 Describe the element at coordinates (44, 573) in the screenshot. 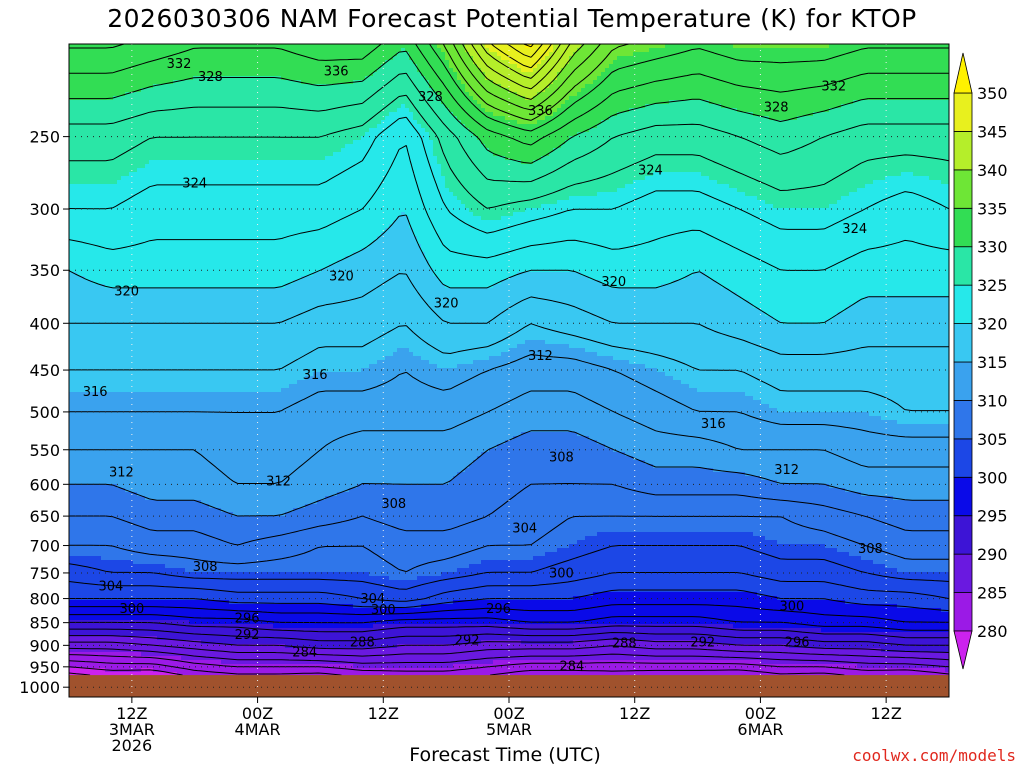

I see `y-tick-label: 750` at that location.